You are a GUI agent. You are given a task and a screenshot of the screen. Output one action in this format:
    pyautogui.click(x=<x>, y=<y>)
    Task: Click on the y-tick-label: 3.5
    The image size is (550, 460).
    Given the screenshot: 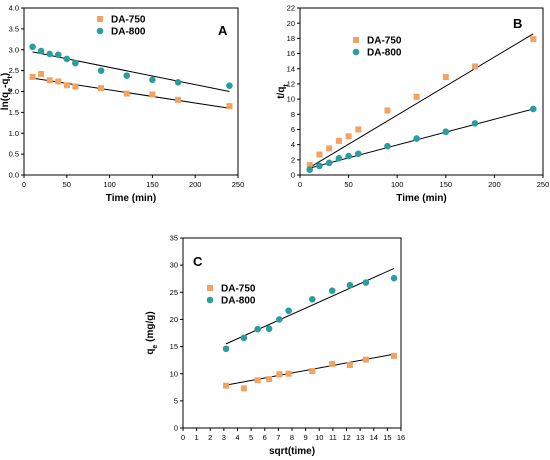 What is the action you would take?
    pyautogui.click(x=14, y=28)
    